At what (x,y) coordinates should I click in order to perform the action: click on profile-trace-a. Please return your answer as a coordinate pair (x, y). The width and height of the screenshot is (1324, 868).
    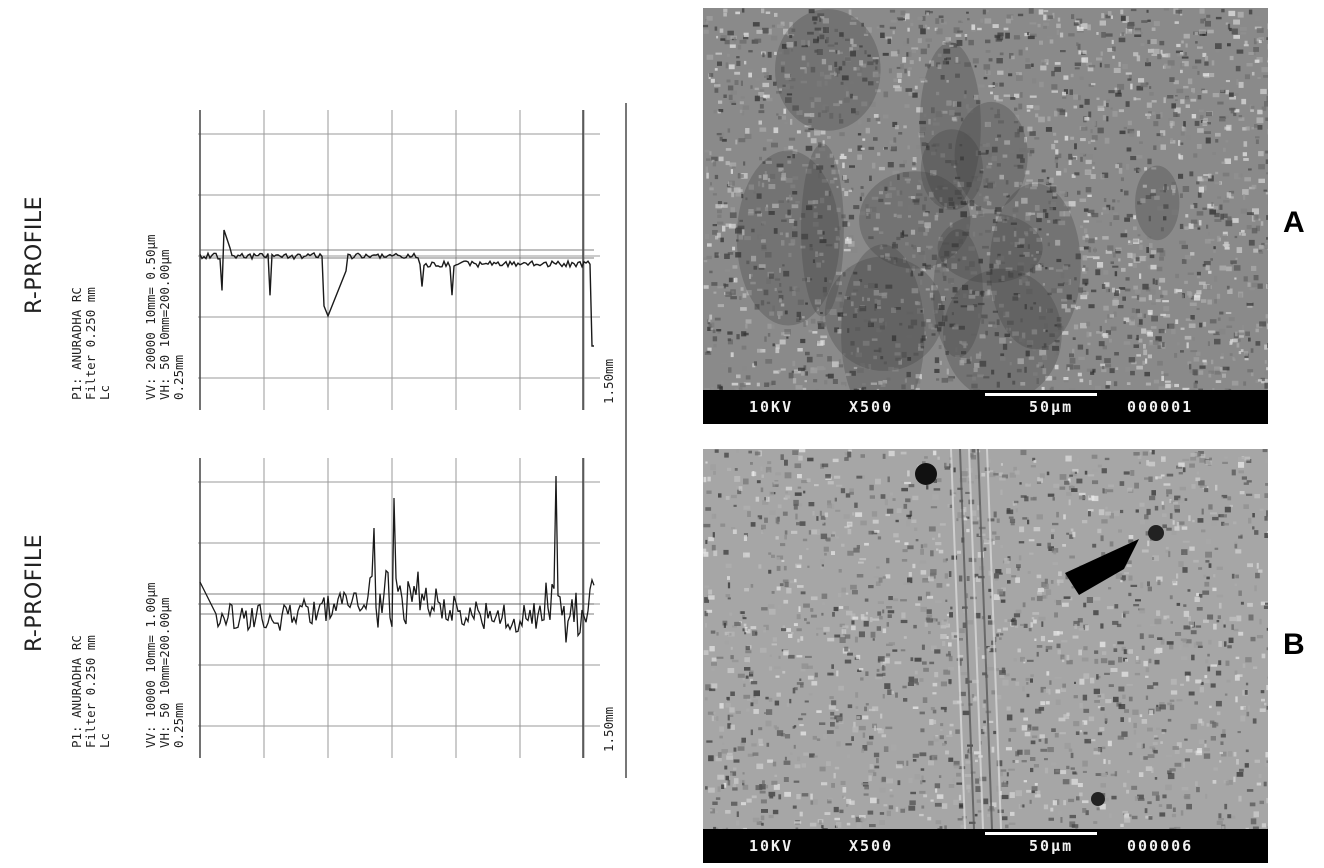
    Looking at the image, I should click on (399, 260).